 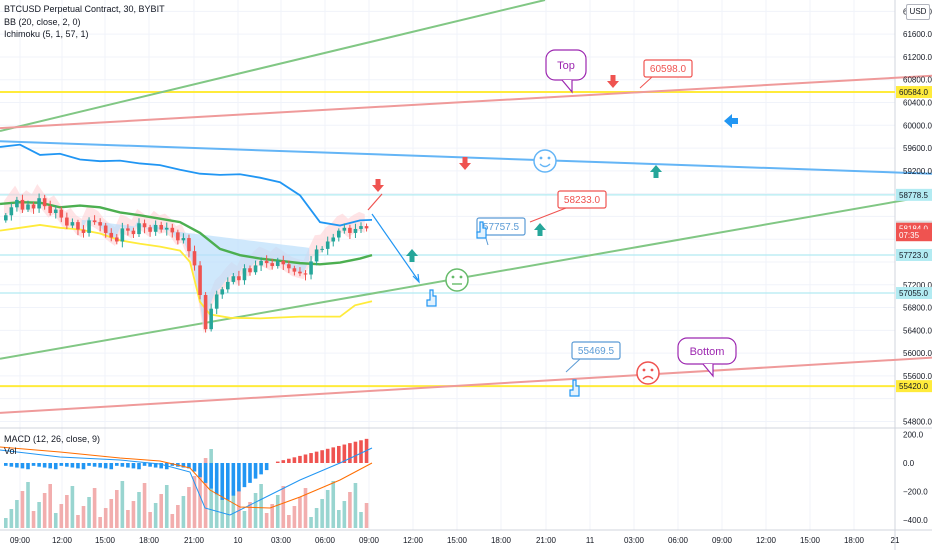 I want to click on macd-tick-label: −200.0, so click(x=915, y=491).